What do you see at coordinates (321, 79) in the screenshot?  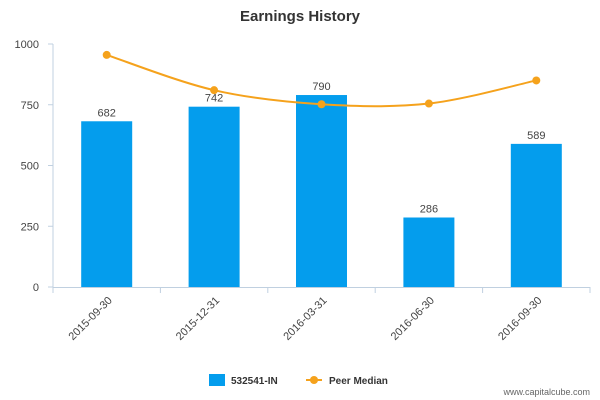 I see `peer-median-series` at bounding box center [321, 79].